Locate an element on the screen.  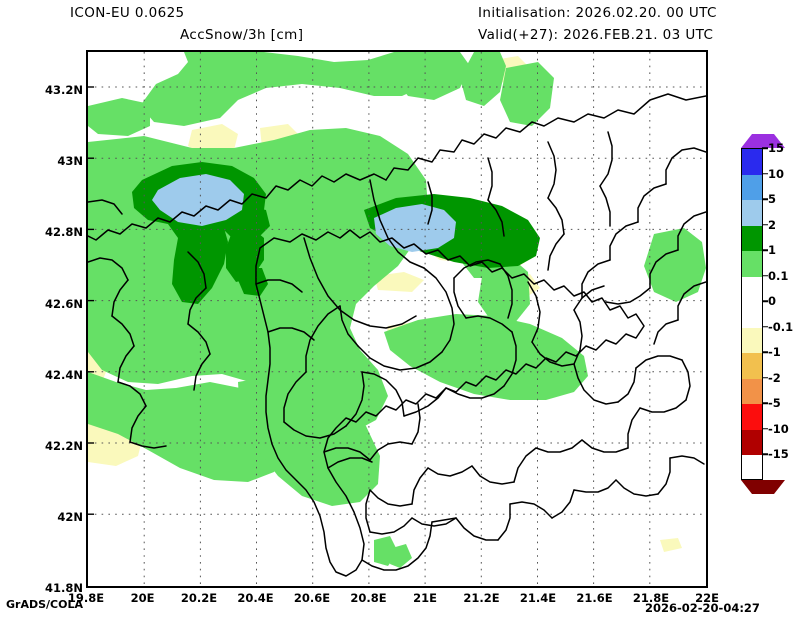
colorbar-band-neg10 is located at coordinates (752, 417).